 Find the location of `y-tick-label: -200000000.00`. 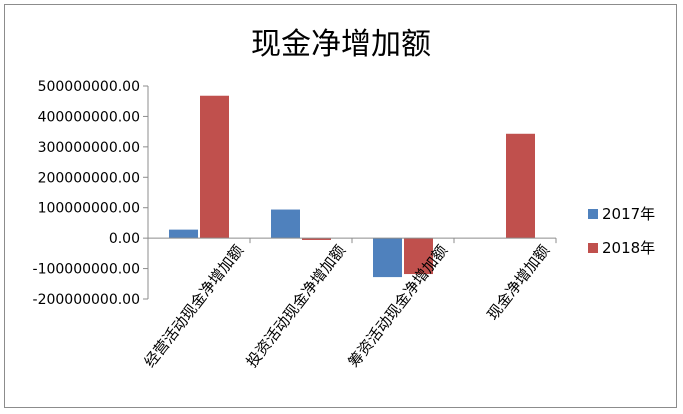

y-tick-label: -200000000.00 is located at coordinates (86, 300).